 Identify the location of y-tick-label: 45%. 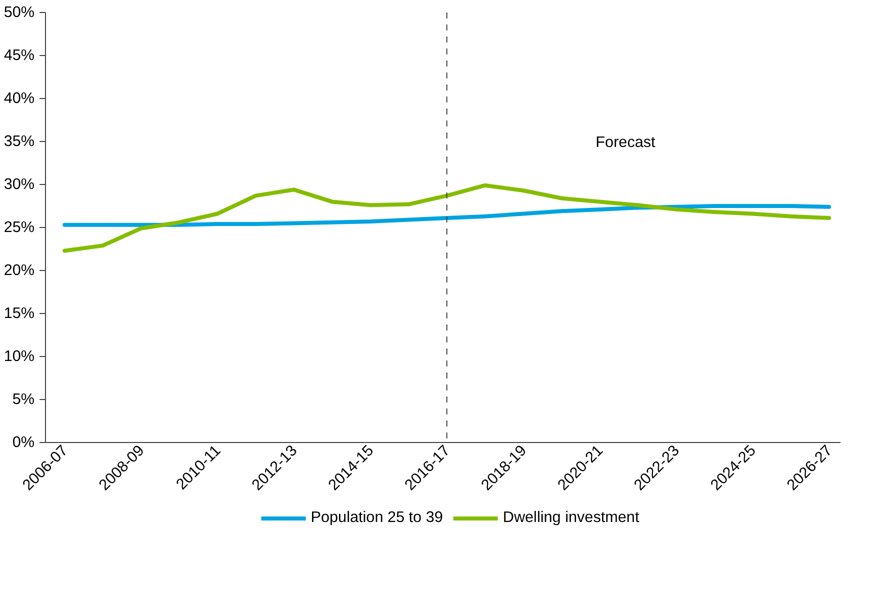
(19, 55).